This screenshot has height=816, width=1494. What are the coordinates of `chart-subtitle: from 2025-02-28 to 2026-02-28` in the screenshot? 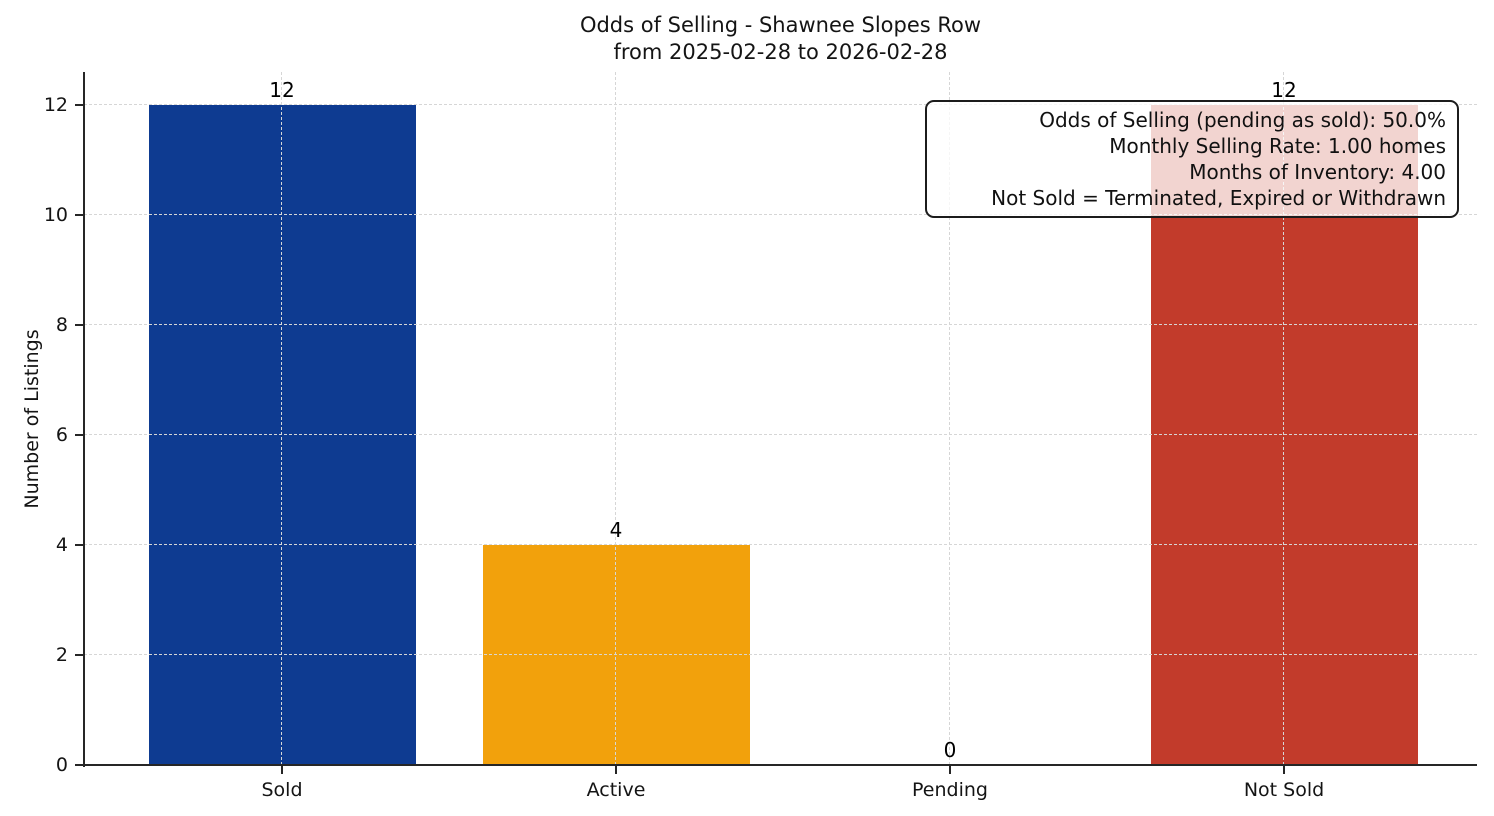 It's located at (780, 52).